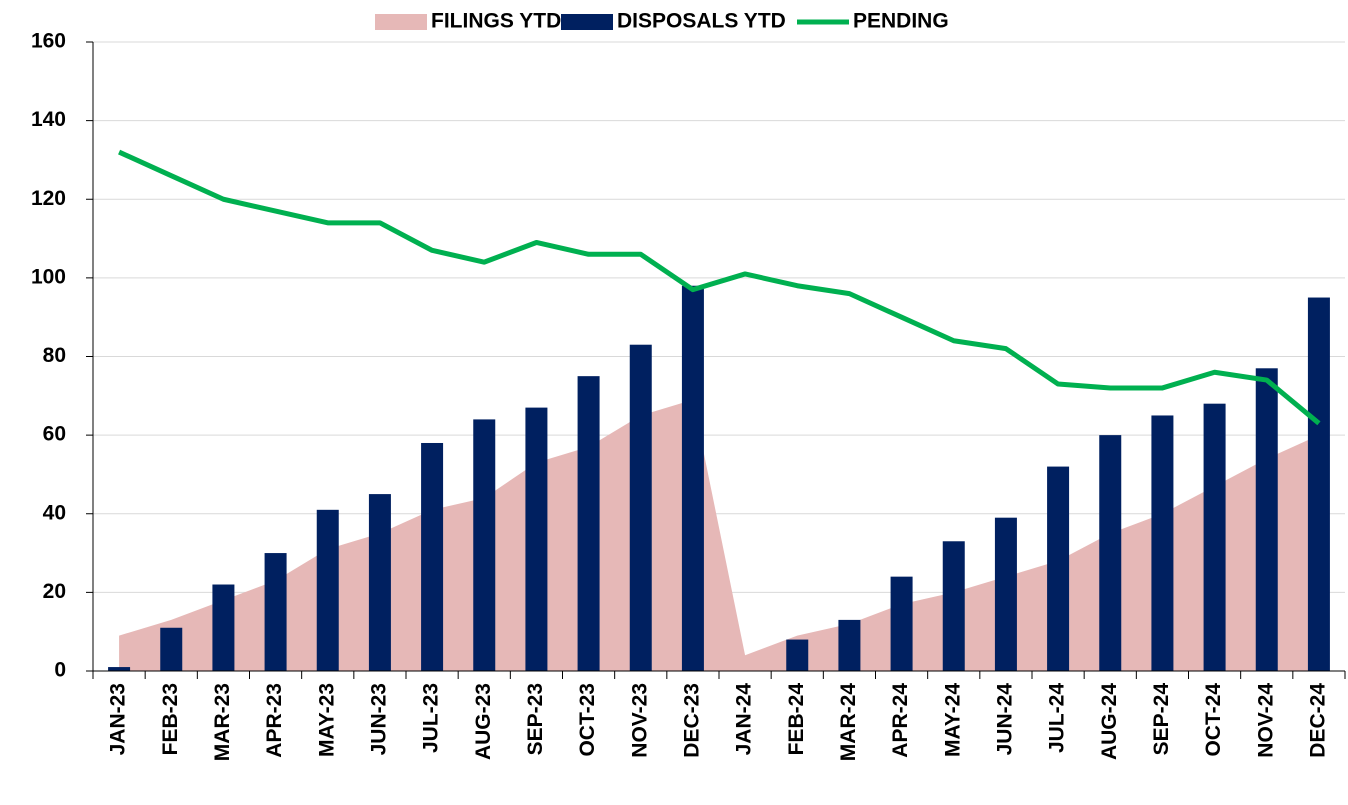 This screenshot has width=1348, height=805. I want to click on y-tick-label: 60, so click(54, 434).